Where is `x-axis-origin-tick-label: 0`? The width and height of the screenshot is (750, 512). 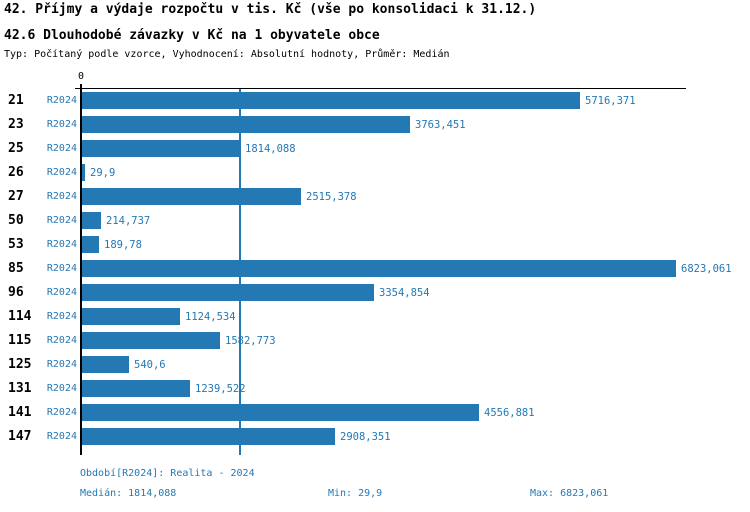
x-axis-origin-tick-label: 0 is located at coordinates (81, 76).